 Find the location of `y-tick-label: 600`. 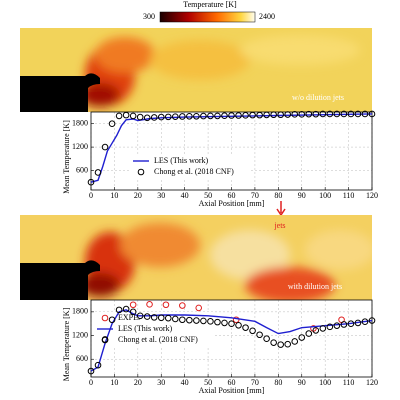

y-tick-label: 600 is located at coordinates (82, 169).